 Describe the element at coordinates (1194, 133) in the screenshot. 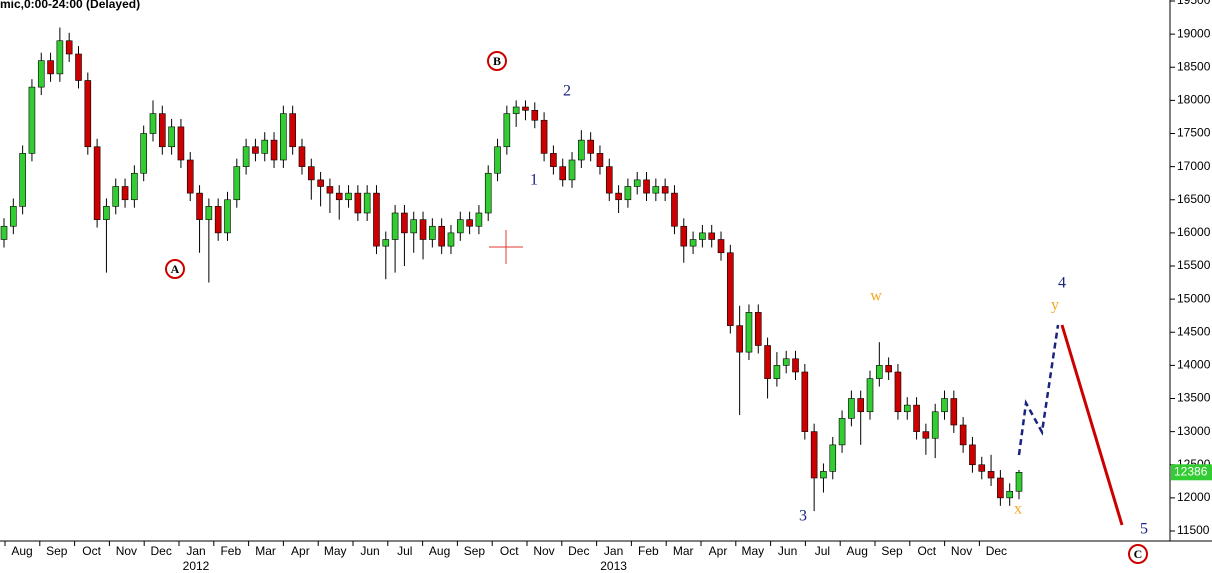

I see `y-tick-label: 17500` at that location.